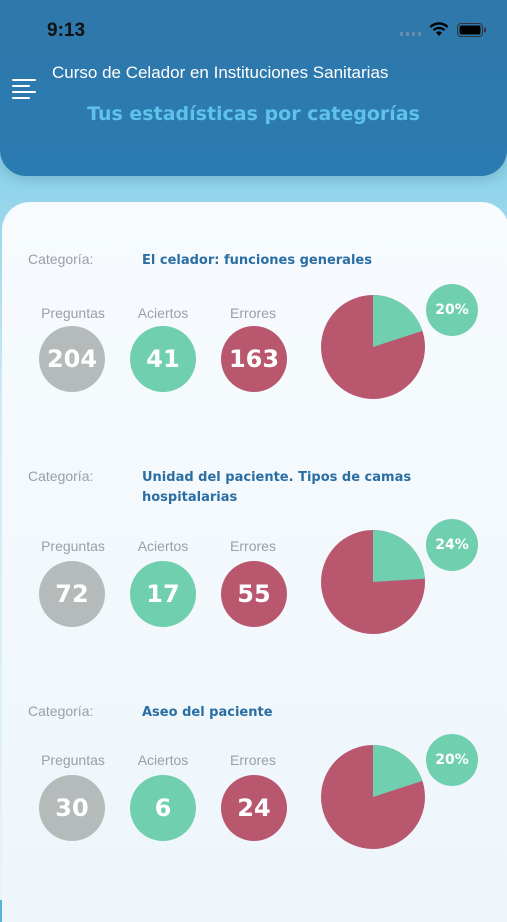 This screenshot has height=922, width=507. Describe the element at coordinates (163, 808) in the screenshot. I see `correct-count: 6` at that location.